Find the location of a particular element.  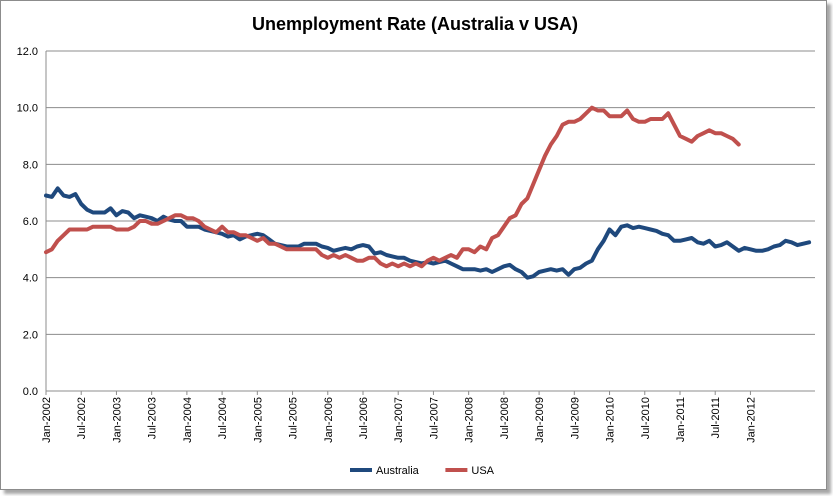

x-tick-label: Jul-2002 is located at coordinates (82, 418).